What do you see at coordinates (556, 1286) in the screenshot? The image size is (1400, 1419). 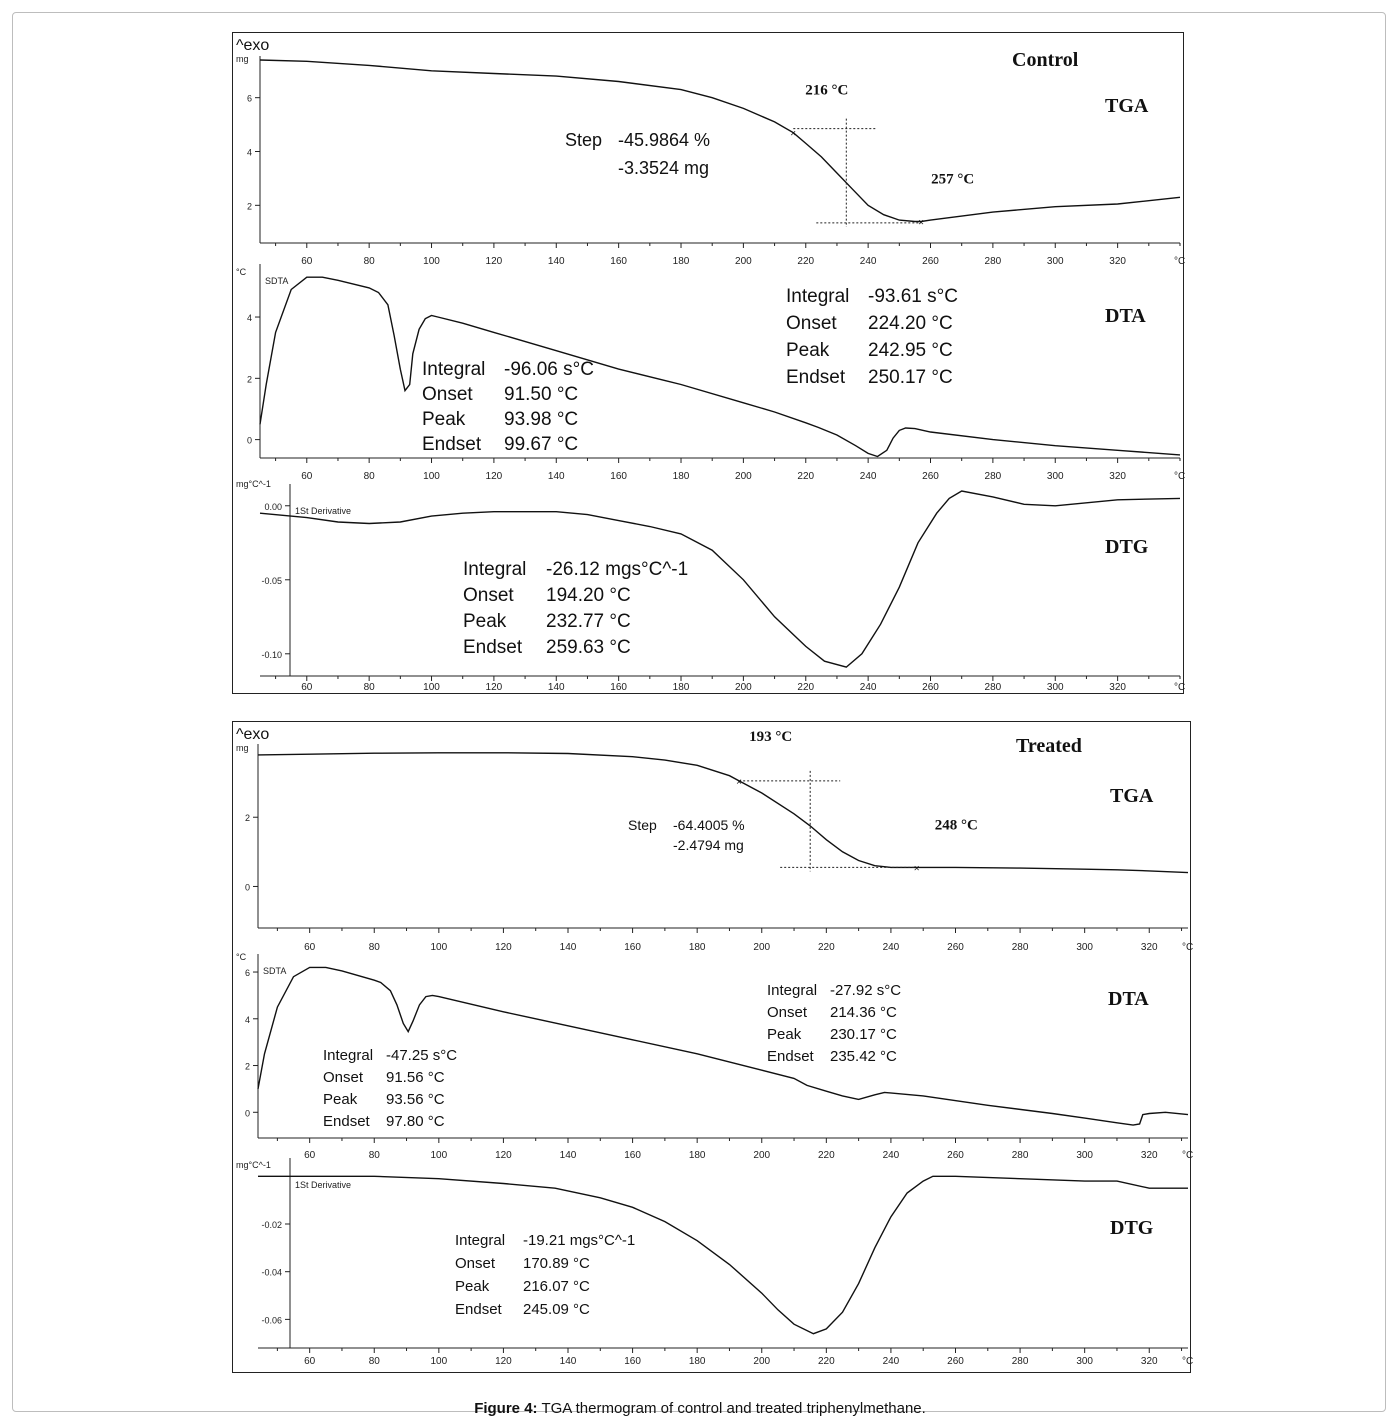 I see `dtg-peak-field-value: 216.07 °C` at bounding box center [556, 1286].